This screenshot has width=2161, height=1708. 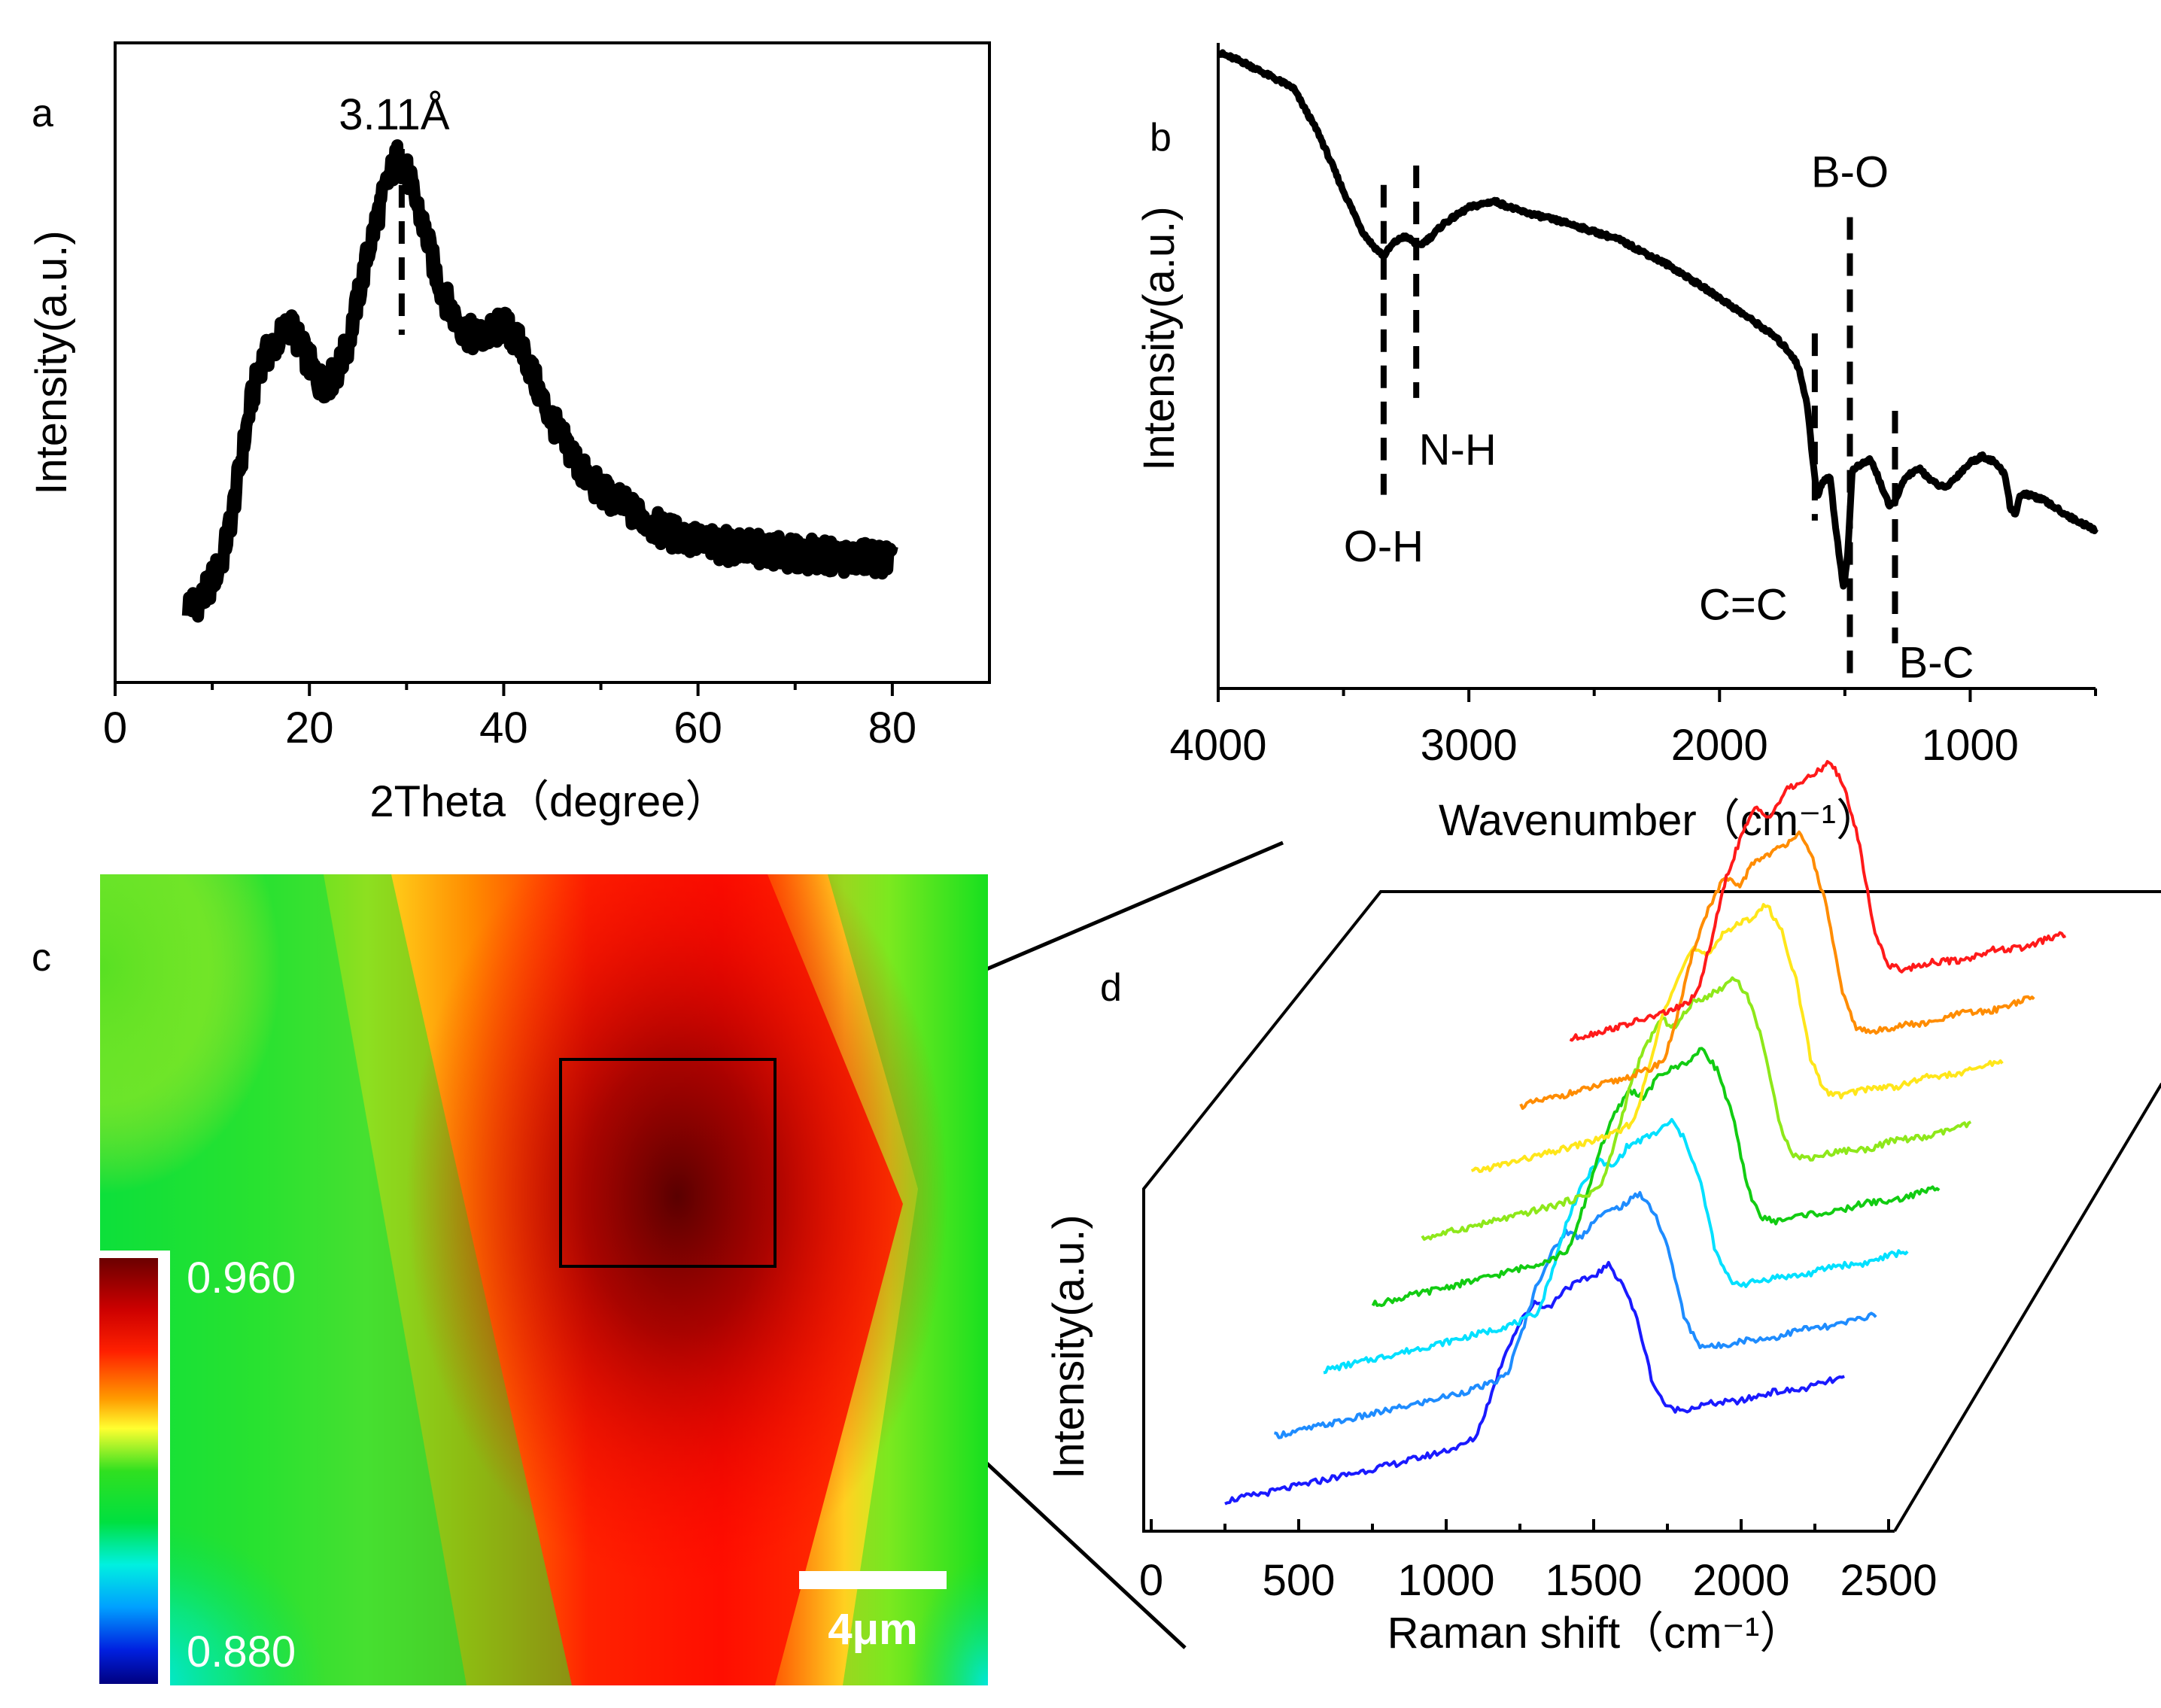 What do you see at coordinates (51, 362) in the screenshot?
I see `y-axis-label-a: Intensity(a.u.)` at bounding box center [51, 362].